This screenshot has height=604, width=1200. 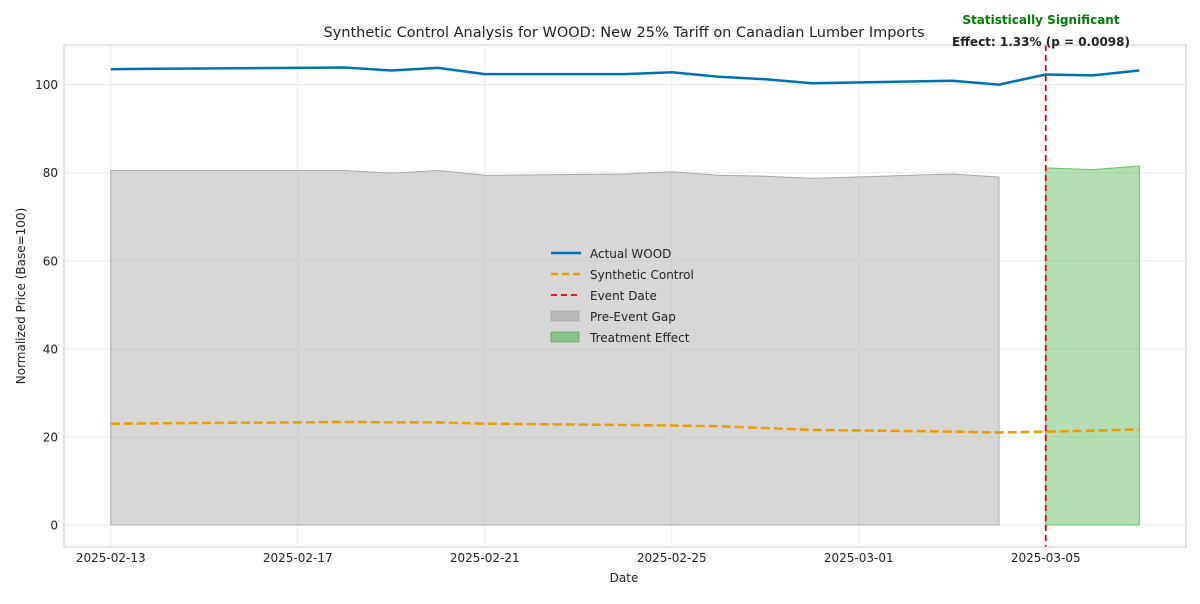 I want to click on y-tick-label: 0, so click(x=54, y=525).